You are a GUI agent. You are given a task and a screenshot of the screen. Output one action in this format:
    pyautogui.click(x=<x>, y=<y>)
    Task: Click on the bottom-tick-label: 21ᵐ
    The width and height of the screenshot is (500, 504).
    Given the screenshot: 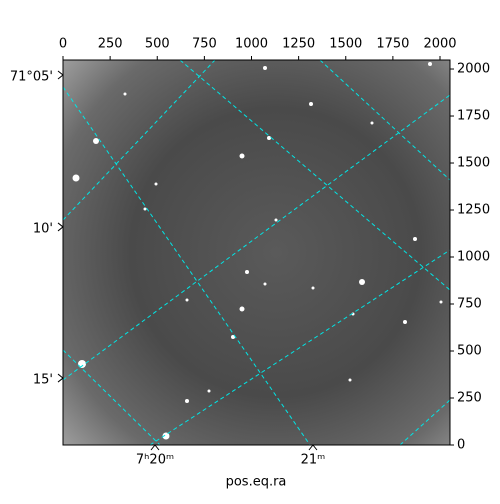 What is the action you would take?
    pyautogui.click(x=313, y=460)
    